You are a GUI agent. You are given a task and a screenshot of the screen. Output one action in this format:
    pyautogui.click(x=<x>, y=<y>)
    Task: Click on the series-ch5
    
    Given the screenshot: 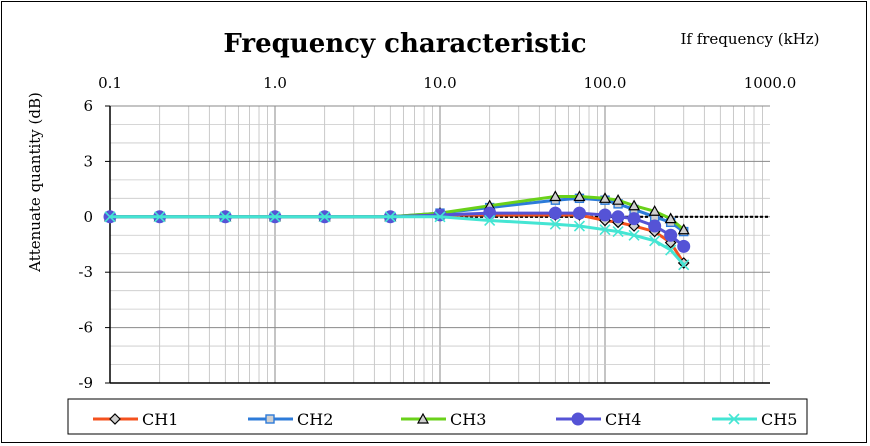 What is the action you would take?
    pyautogui.click(x=397, y=241)
    